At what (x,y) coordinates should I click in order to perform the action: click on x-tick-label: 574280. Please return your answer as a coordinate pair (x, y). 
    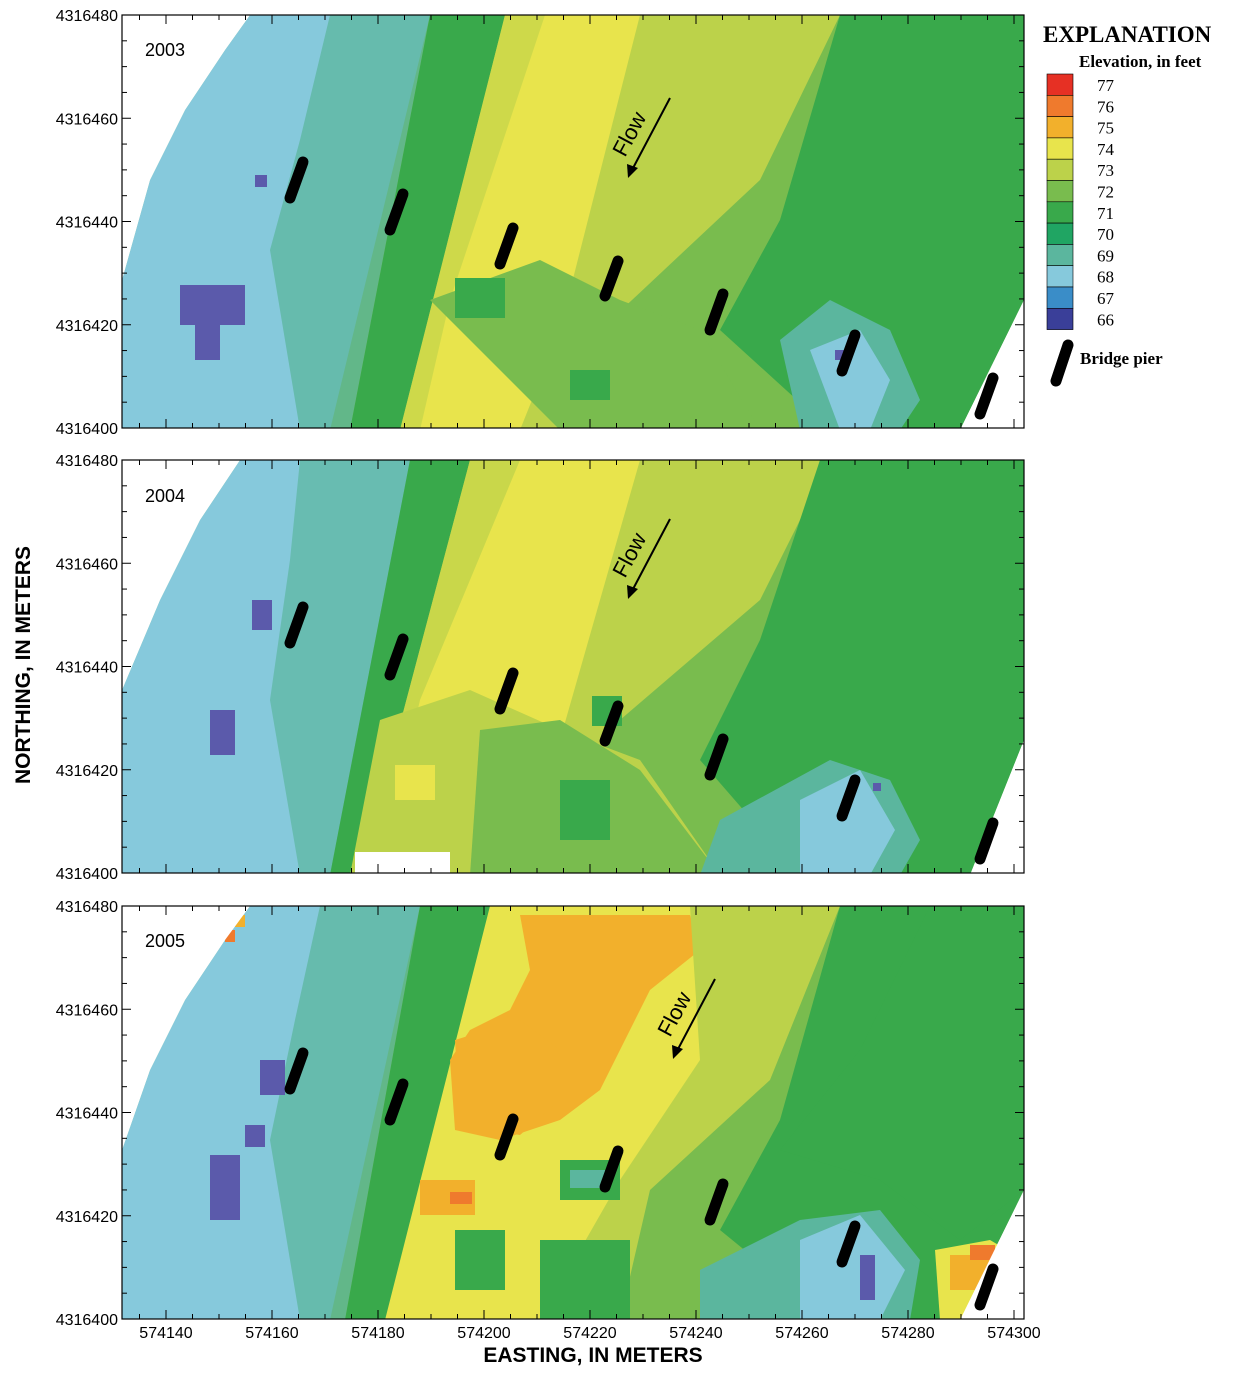
    Looking at the image, I should click on (907, 1333).